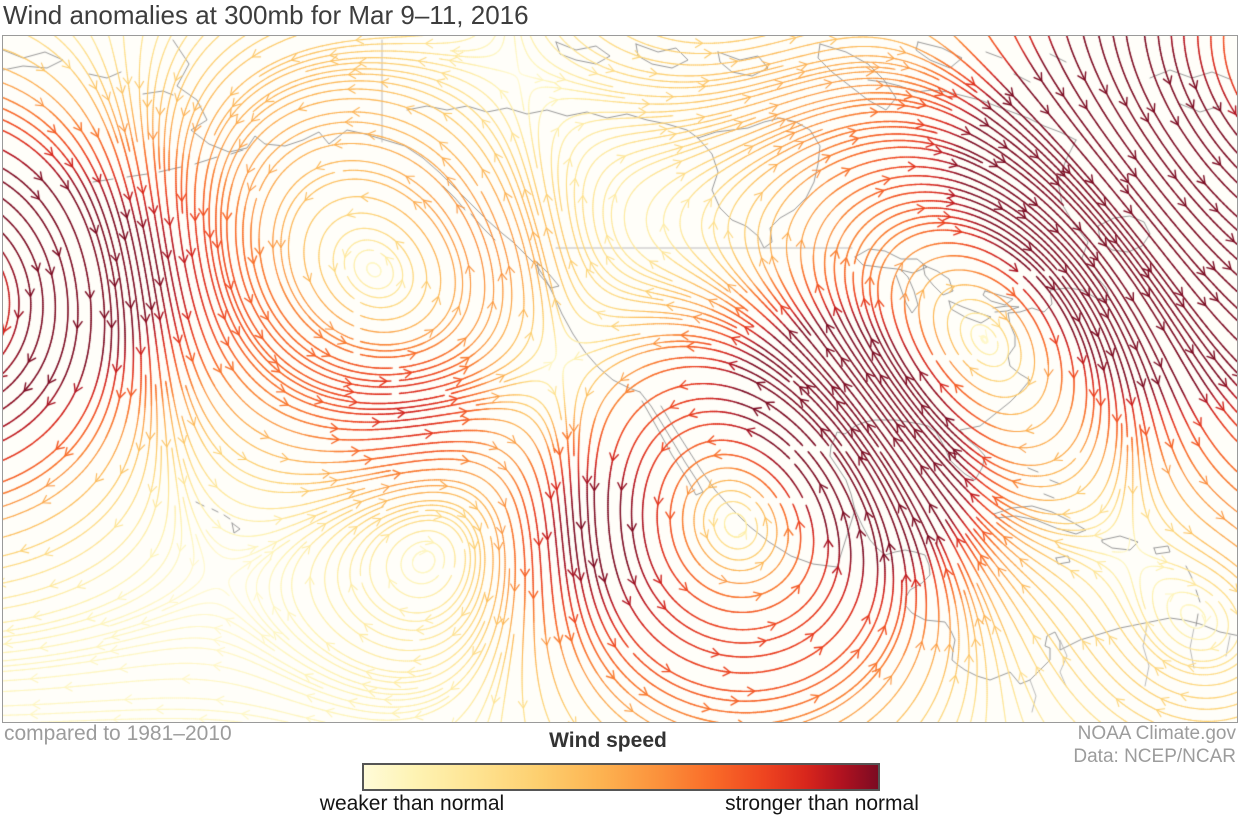  Describe the element at coordinates (1154, 756) in the screenshot. I see `credit-data: Data: NCEP/NCAR` at that location.